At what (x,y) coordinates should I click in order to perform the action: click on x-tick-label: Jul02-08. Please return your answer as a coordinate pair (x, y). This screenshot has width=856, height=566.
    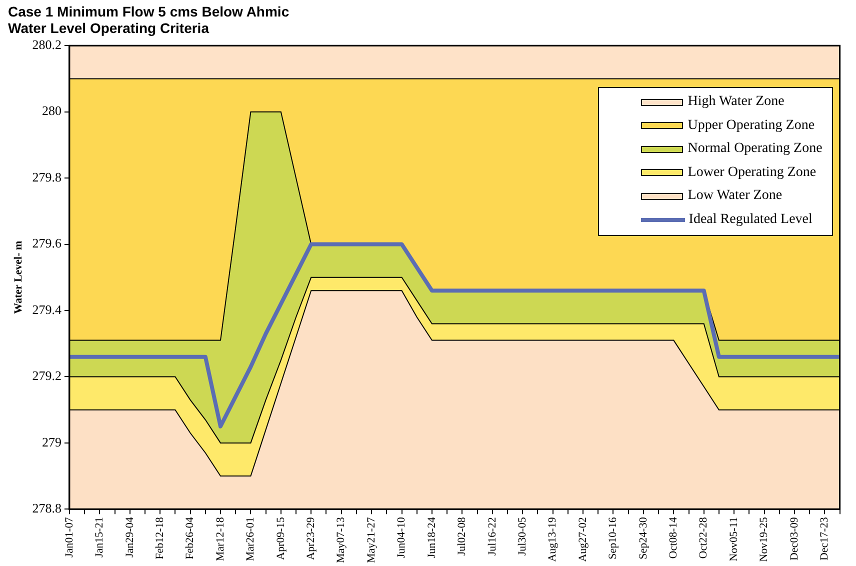
    Looking at the image, I should click on (462, 536).